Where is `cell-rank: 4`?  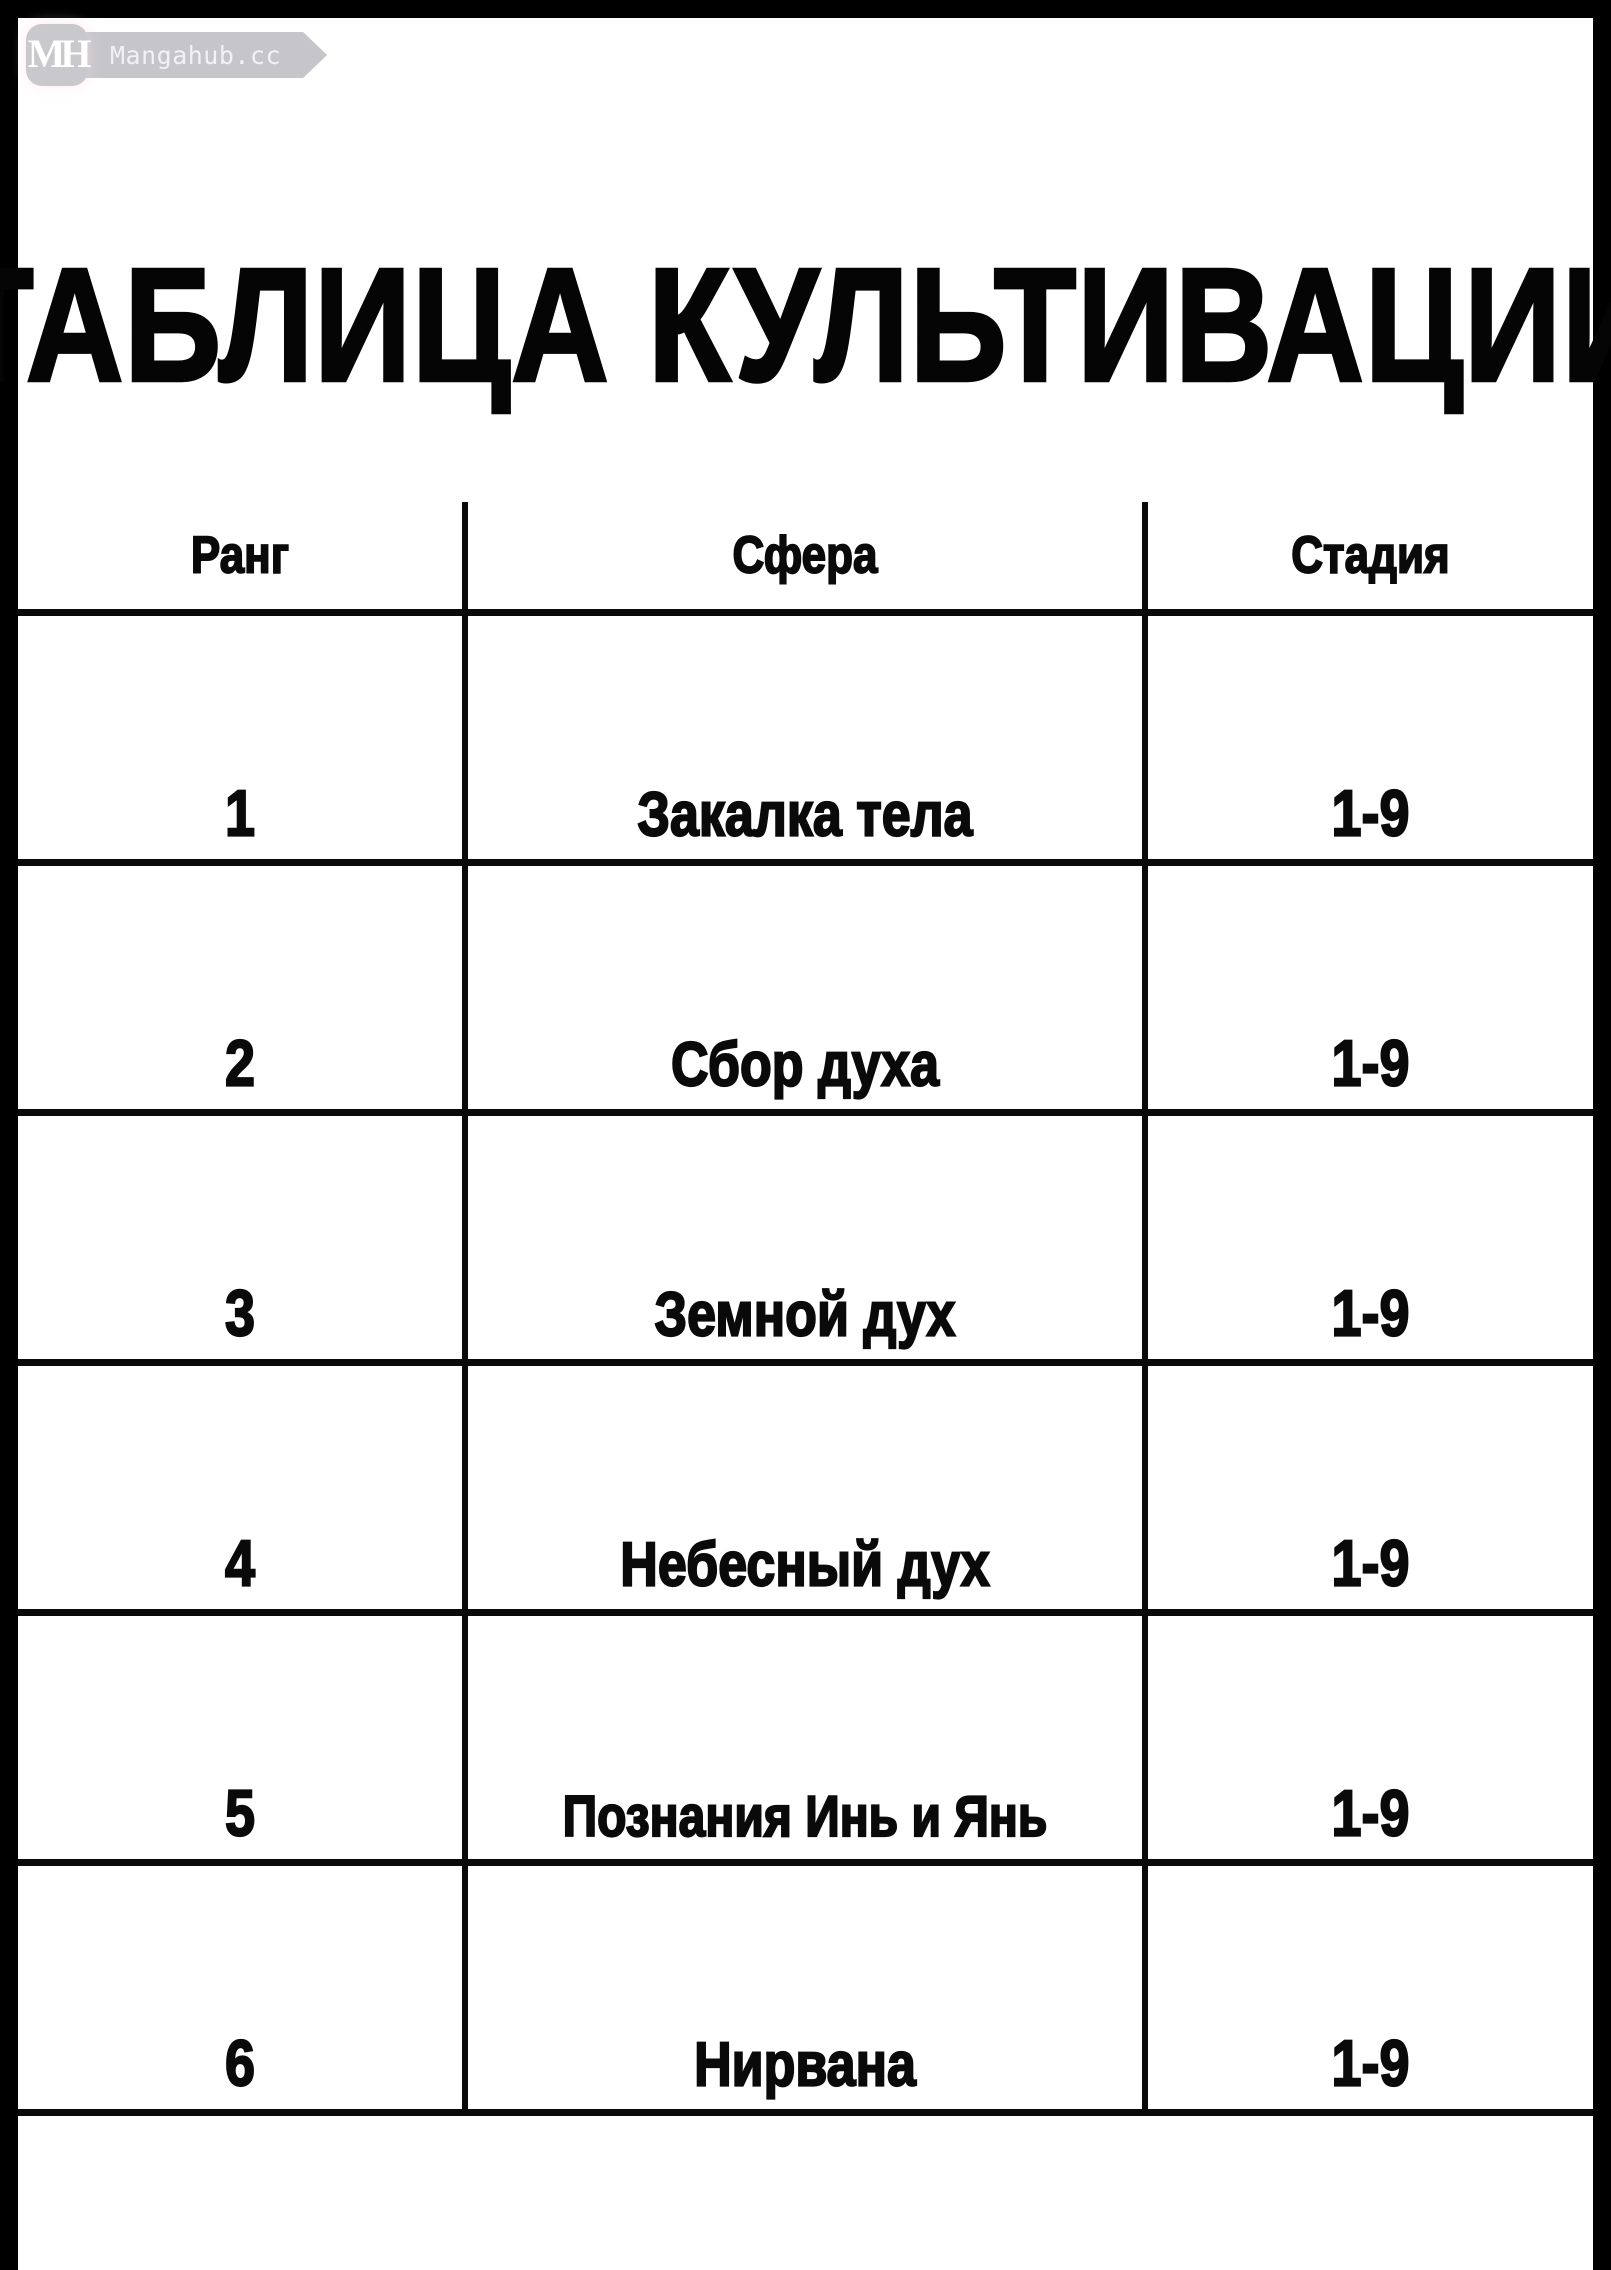 cell-rank: 4 is located at coordinates (243, 1489).